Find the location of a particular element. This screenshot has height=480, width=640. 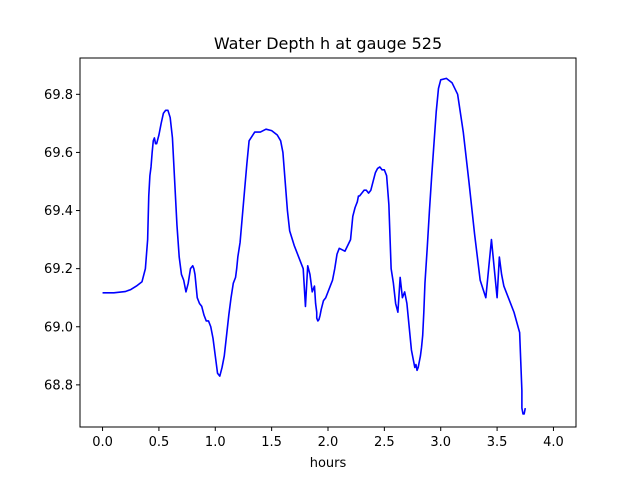

y-axis-ticks: 68.8 69.0 69.2 69.4 69.6 69.8 is located at coordinates (62, 240).